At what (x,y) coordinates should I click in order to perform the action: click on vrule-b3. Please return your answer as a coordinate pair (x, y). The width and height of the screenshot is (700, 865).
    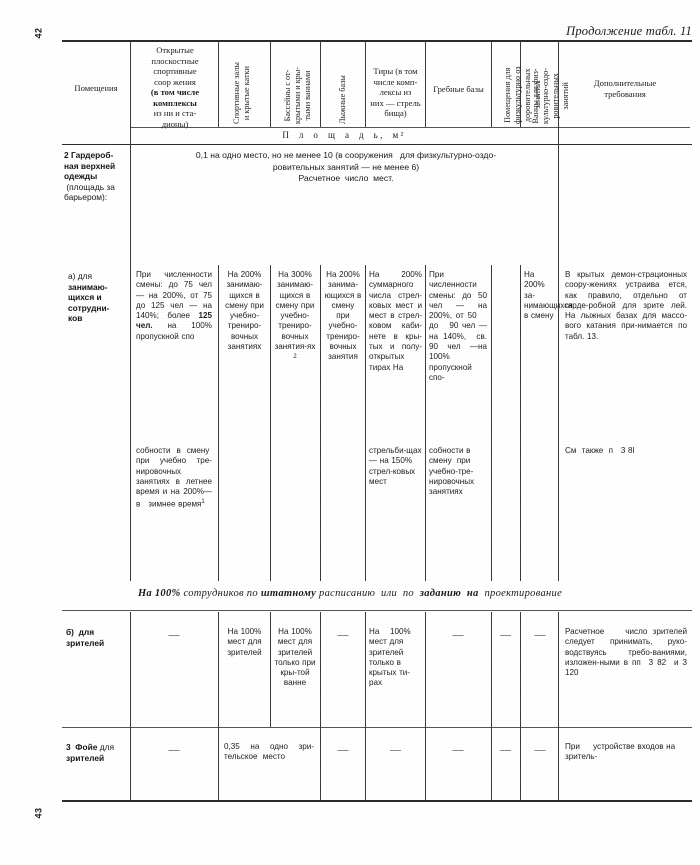
    Looking at the image, I should click on (270, 423).